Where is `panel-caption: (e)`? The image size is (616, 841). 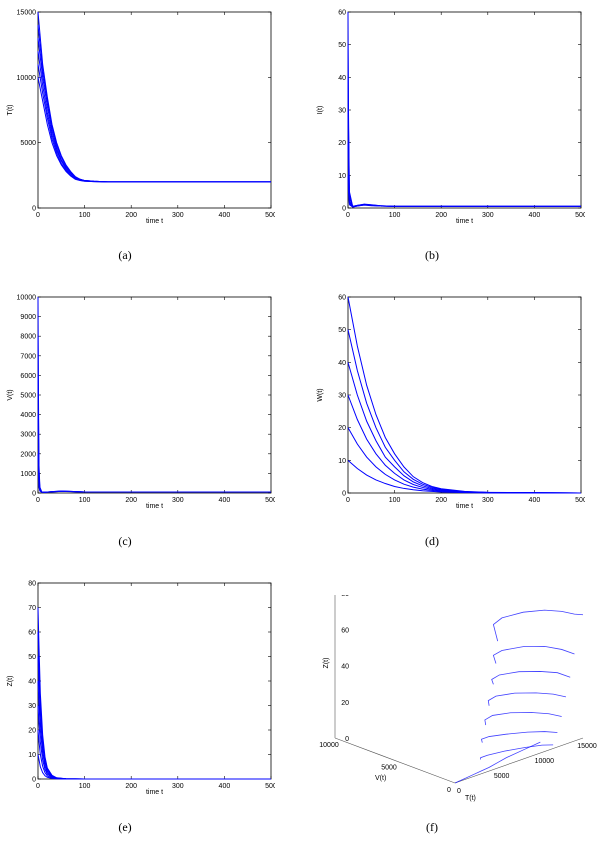 panel-caption: (e) is located at coordinates (125, 827).